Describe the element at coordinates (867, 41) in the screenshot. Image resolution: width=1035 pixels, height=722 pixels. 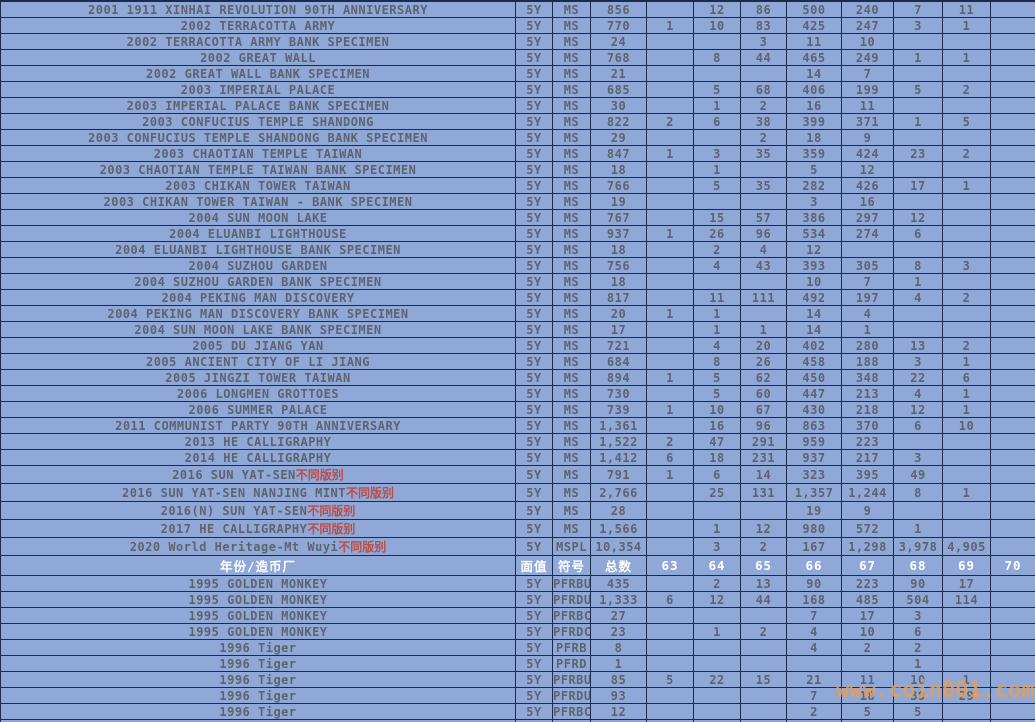
I see `grade-67-cell: 10` at that location.